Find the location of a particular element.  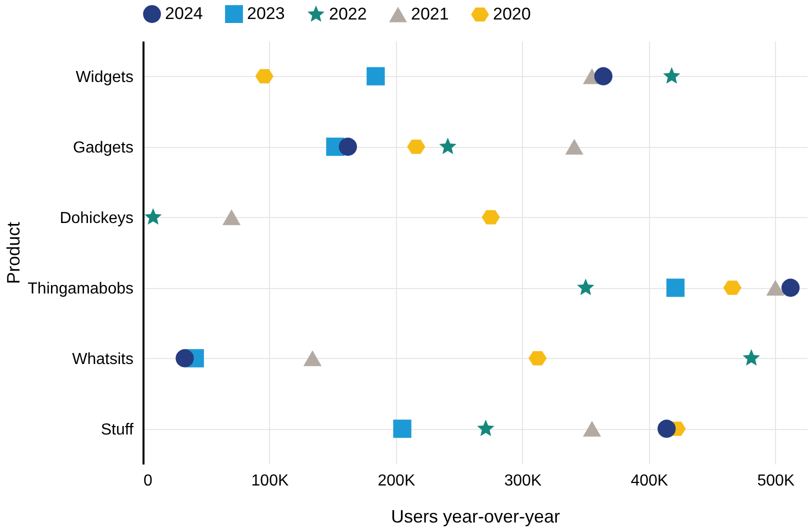

y-tick-label: Whatsits is located at coordinates (103, 359).